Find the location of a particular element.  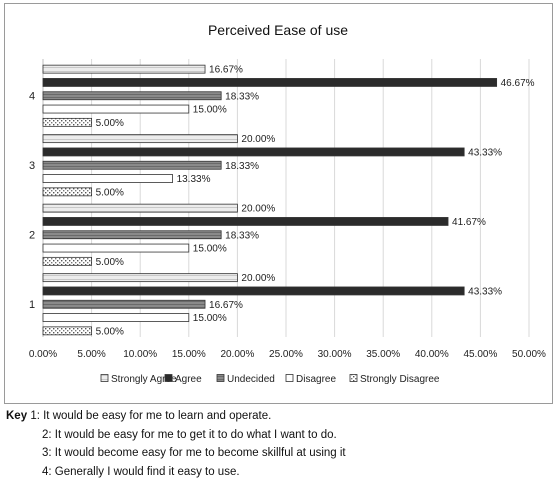

bar-strongly-agree-q3 is located at coordinates (140, 139).